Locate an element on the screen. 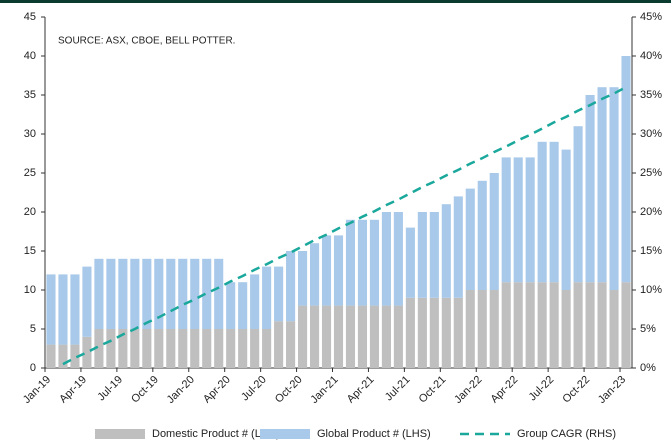 This screenshot has height=441, width=671. x-tick-label: Jul-19 is located at coordinates (110, 389).